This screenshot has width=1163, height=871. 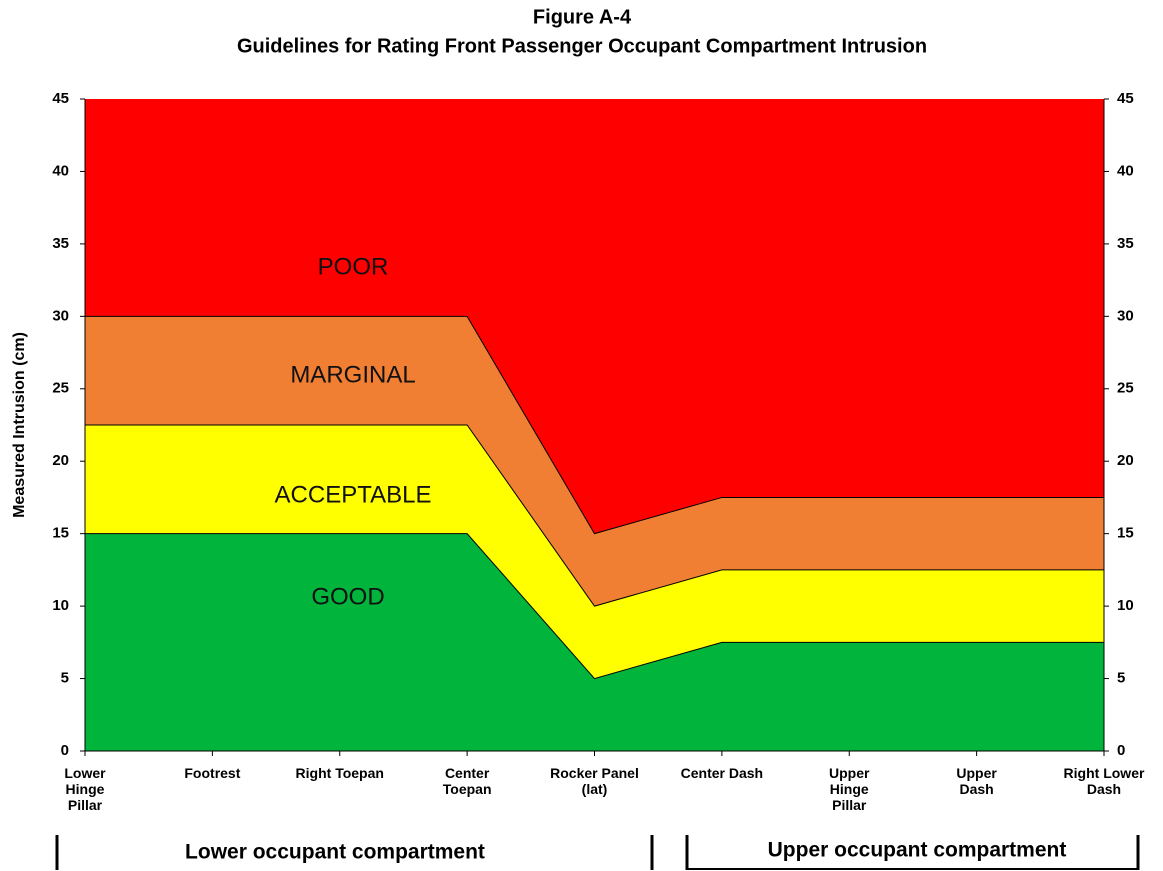 I want to click on band-label: MARGINAL, so click(x=352, y=374).